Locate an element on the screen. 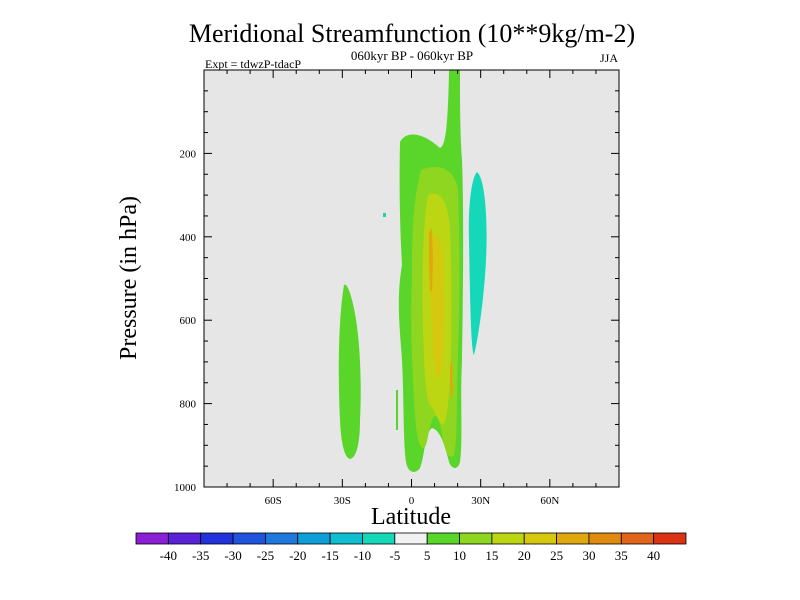 This screenshot has height=600, width=800. contour-tropical-25b is located at coordinates (451, 380).